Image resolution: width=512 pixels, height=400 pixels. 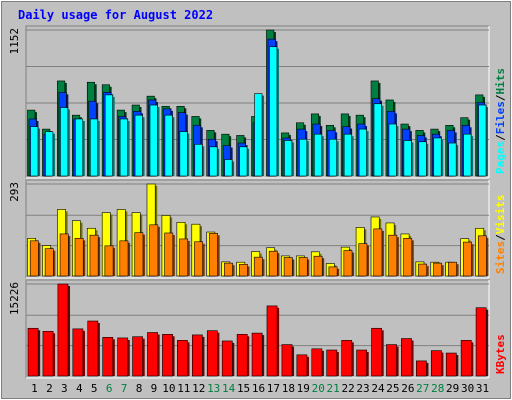 I want to click on x-tick-label-day-1: 1, so click(x=34, y=388).